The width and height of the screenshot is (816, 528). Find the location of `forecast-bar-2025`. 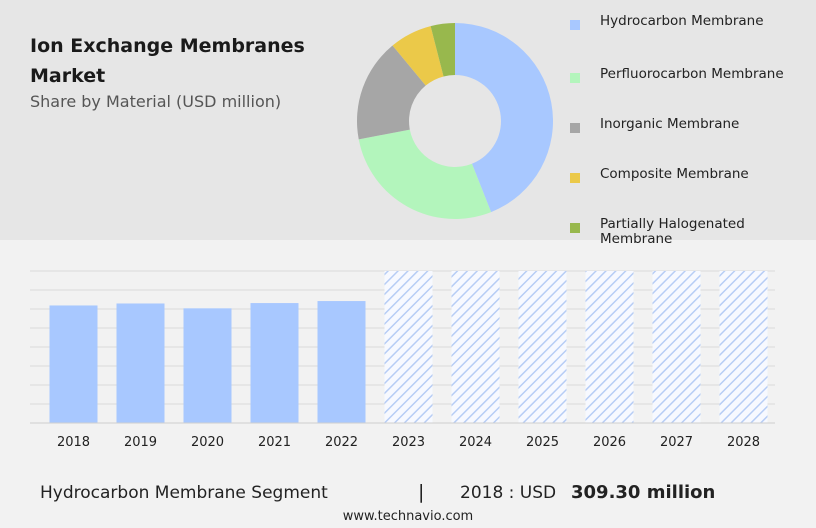

forecast-bar-2025 is located at coordinates (542, 347).